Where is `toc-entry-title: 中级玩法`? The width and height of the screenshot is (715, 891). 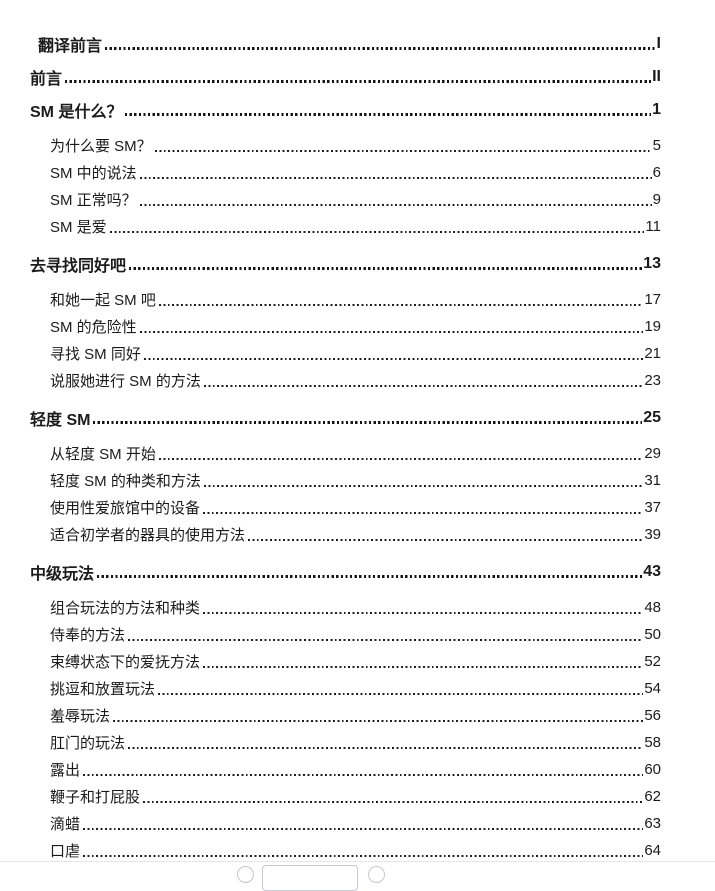 toc-entry-title: 中级玩法 is located at coordinates (62, 574).